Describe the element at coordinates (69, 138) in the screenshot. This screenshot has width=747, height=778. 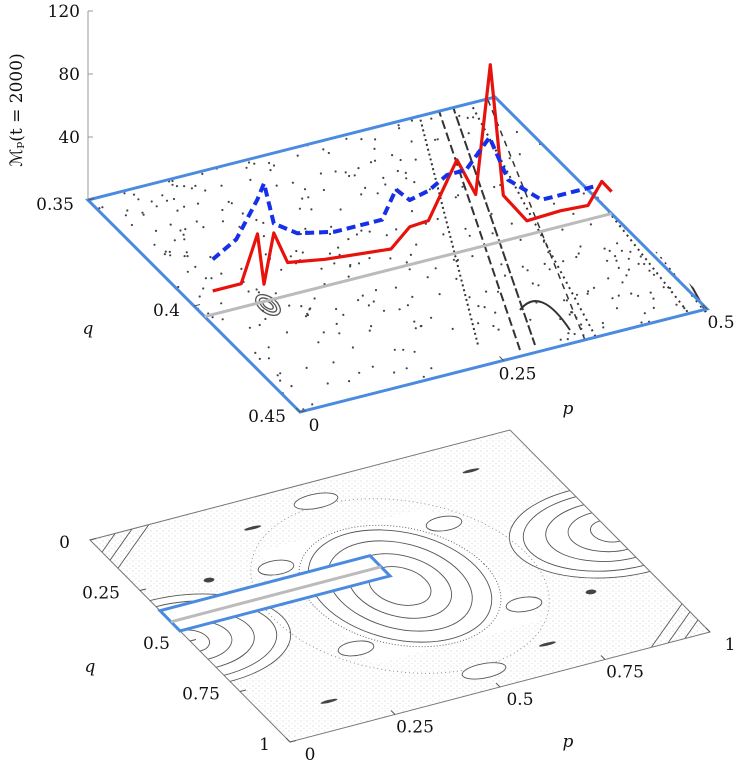
I see `z-tick-label: 40` at that location.